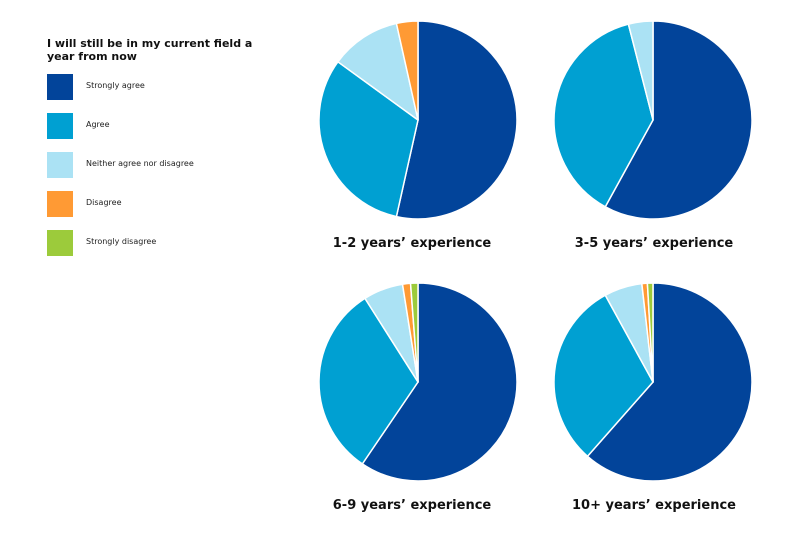  Describe the element at coordinates (407, 70) in the screenshot. I see `pie-slice-disagree` at that location.